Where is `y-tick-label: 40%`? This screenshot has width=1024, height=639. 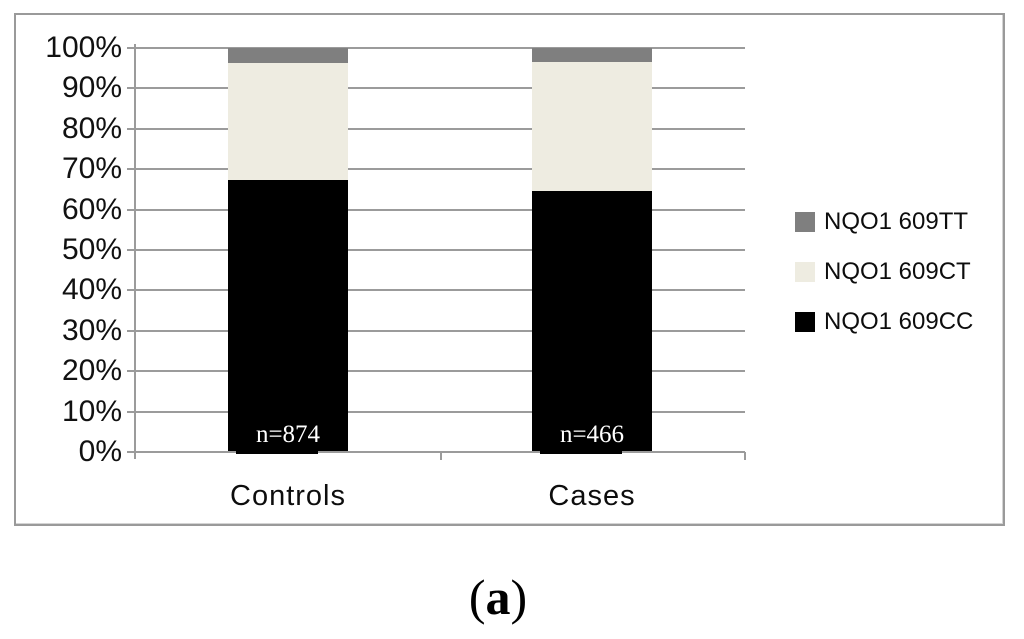 y-tick-label: 40% is located at coordinates (91, 289).